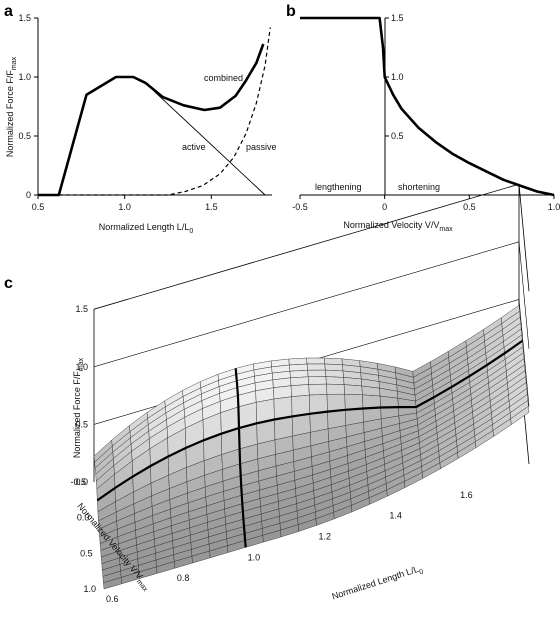  Describe the element at coordinates (524, 238) in the screenshot. I see `panel-c-side-wall` at that location.